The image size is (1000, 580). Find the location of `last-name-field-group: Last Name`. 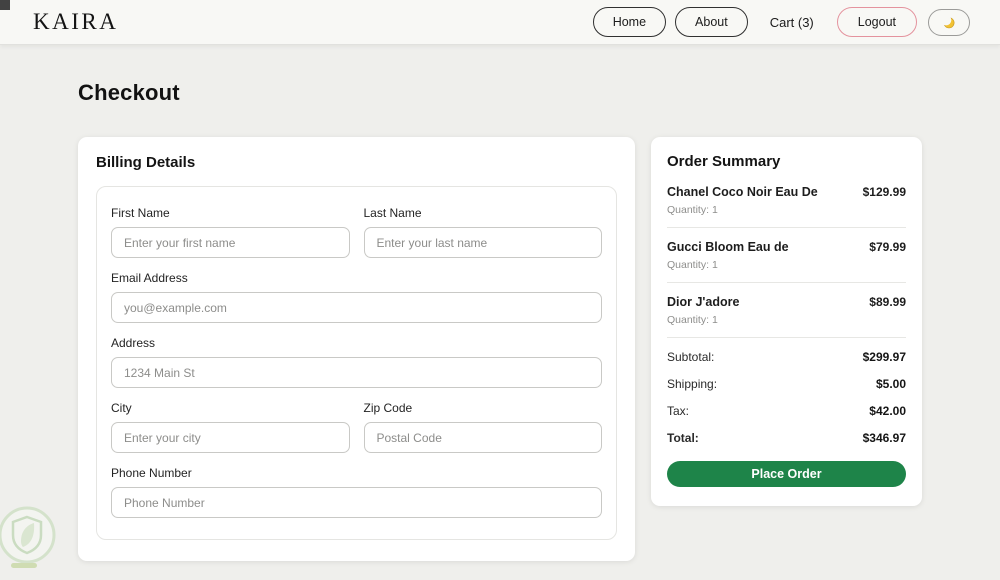

last-name-field-group: Last Name is located at coordinates (482, 232).